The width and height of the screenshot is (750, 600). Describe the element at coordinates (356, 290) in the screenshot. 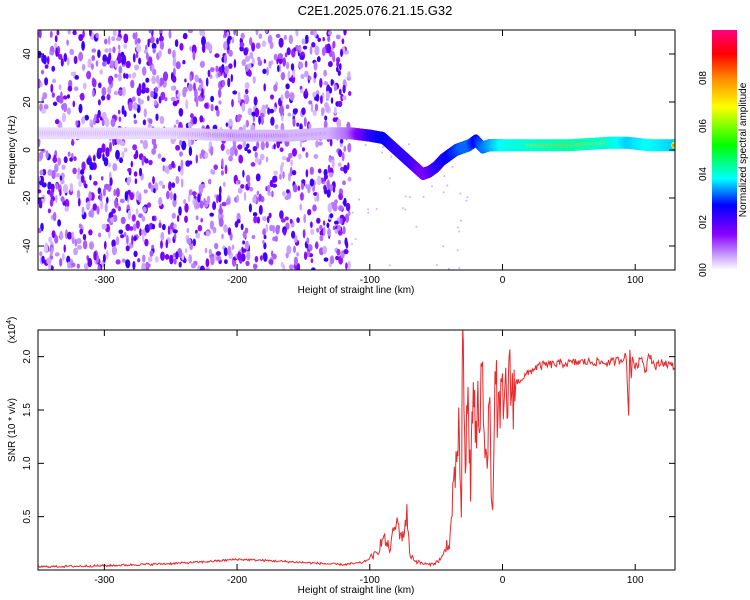

I see `spectrogram-x-label: Height of straight line (km)` at that location.